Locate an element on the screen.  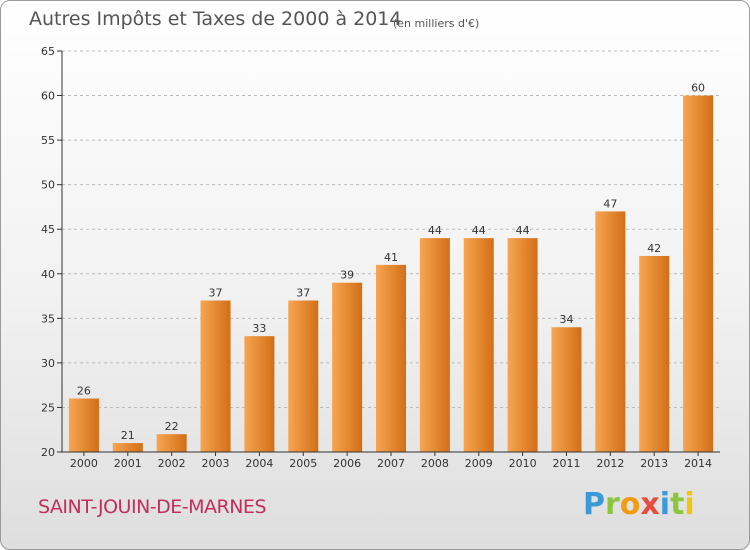
bar-value-label: 42 is located at coordinates (654, 248).